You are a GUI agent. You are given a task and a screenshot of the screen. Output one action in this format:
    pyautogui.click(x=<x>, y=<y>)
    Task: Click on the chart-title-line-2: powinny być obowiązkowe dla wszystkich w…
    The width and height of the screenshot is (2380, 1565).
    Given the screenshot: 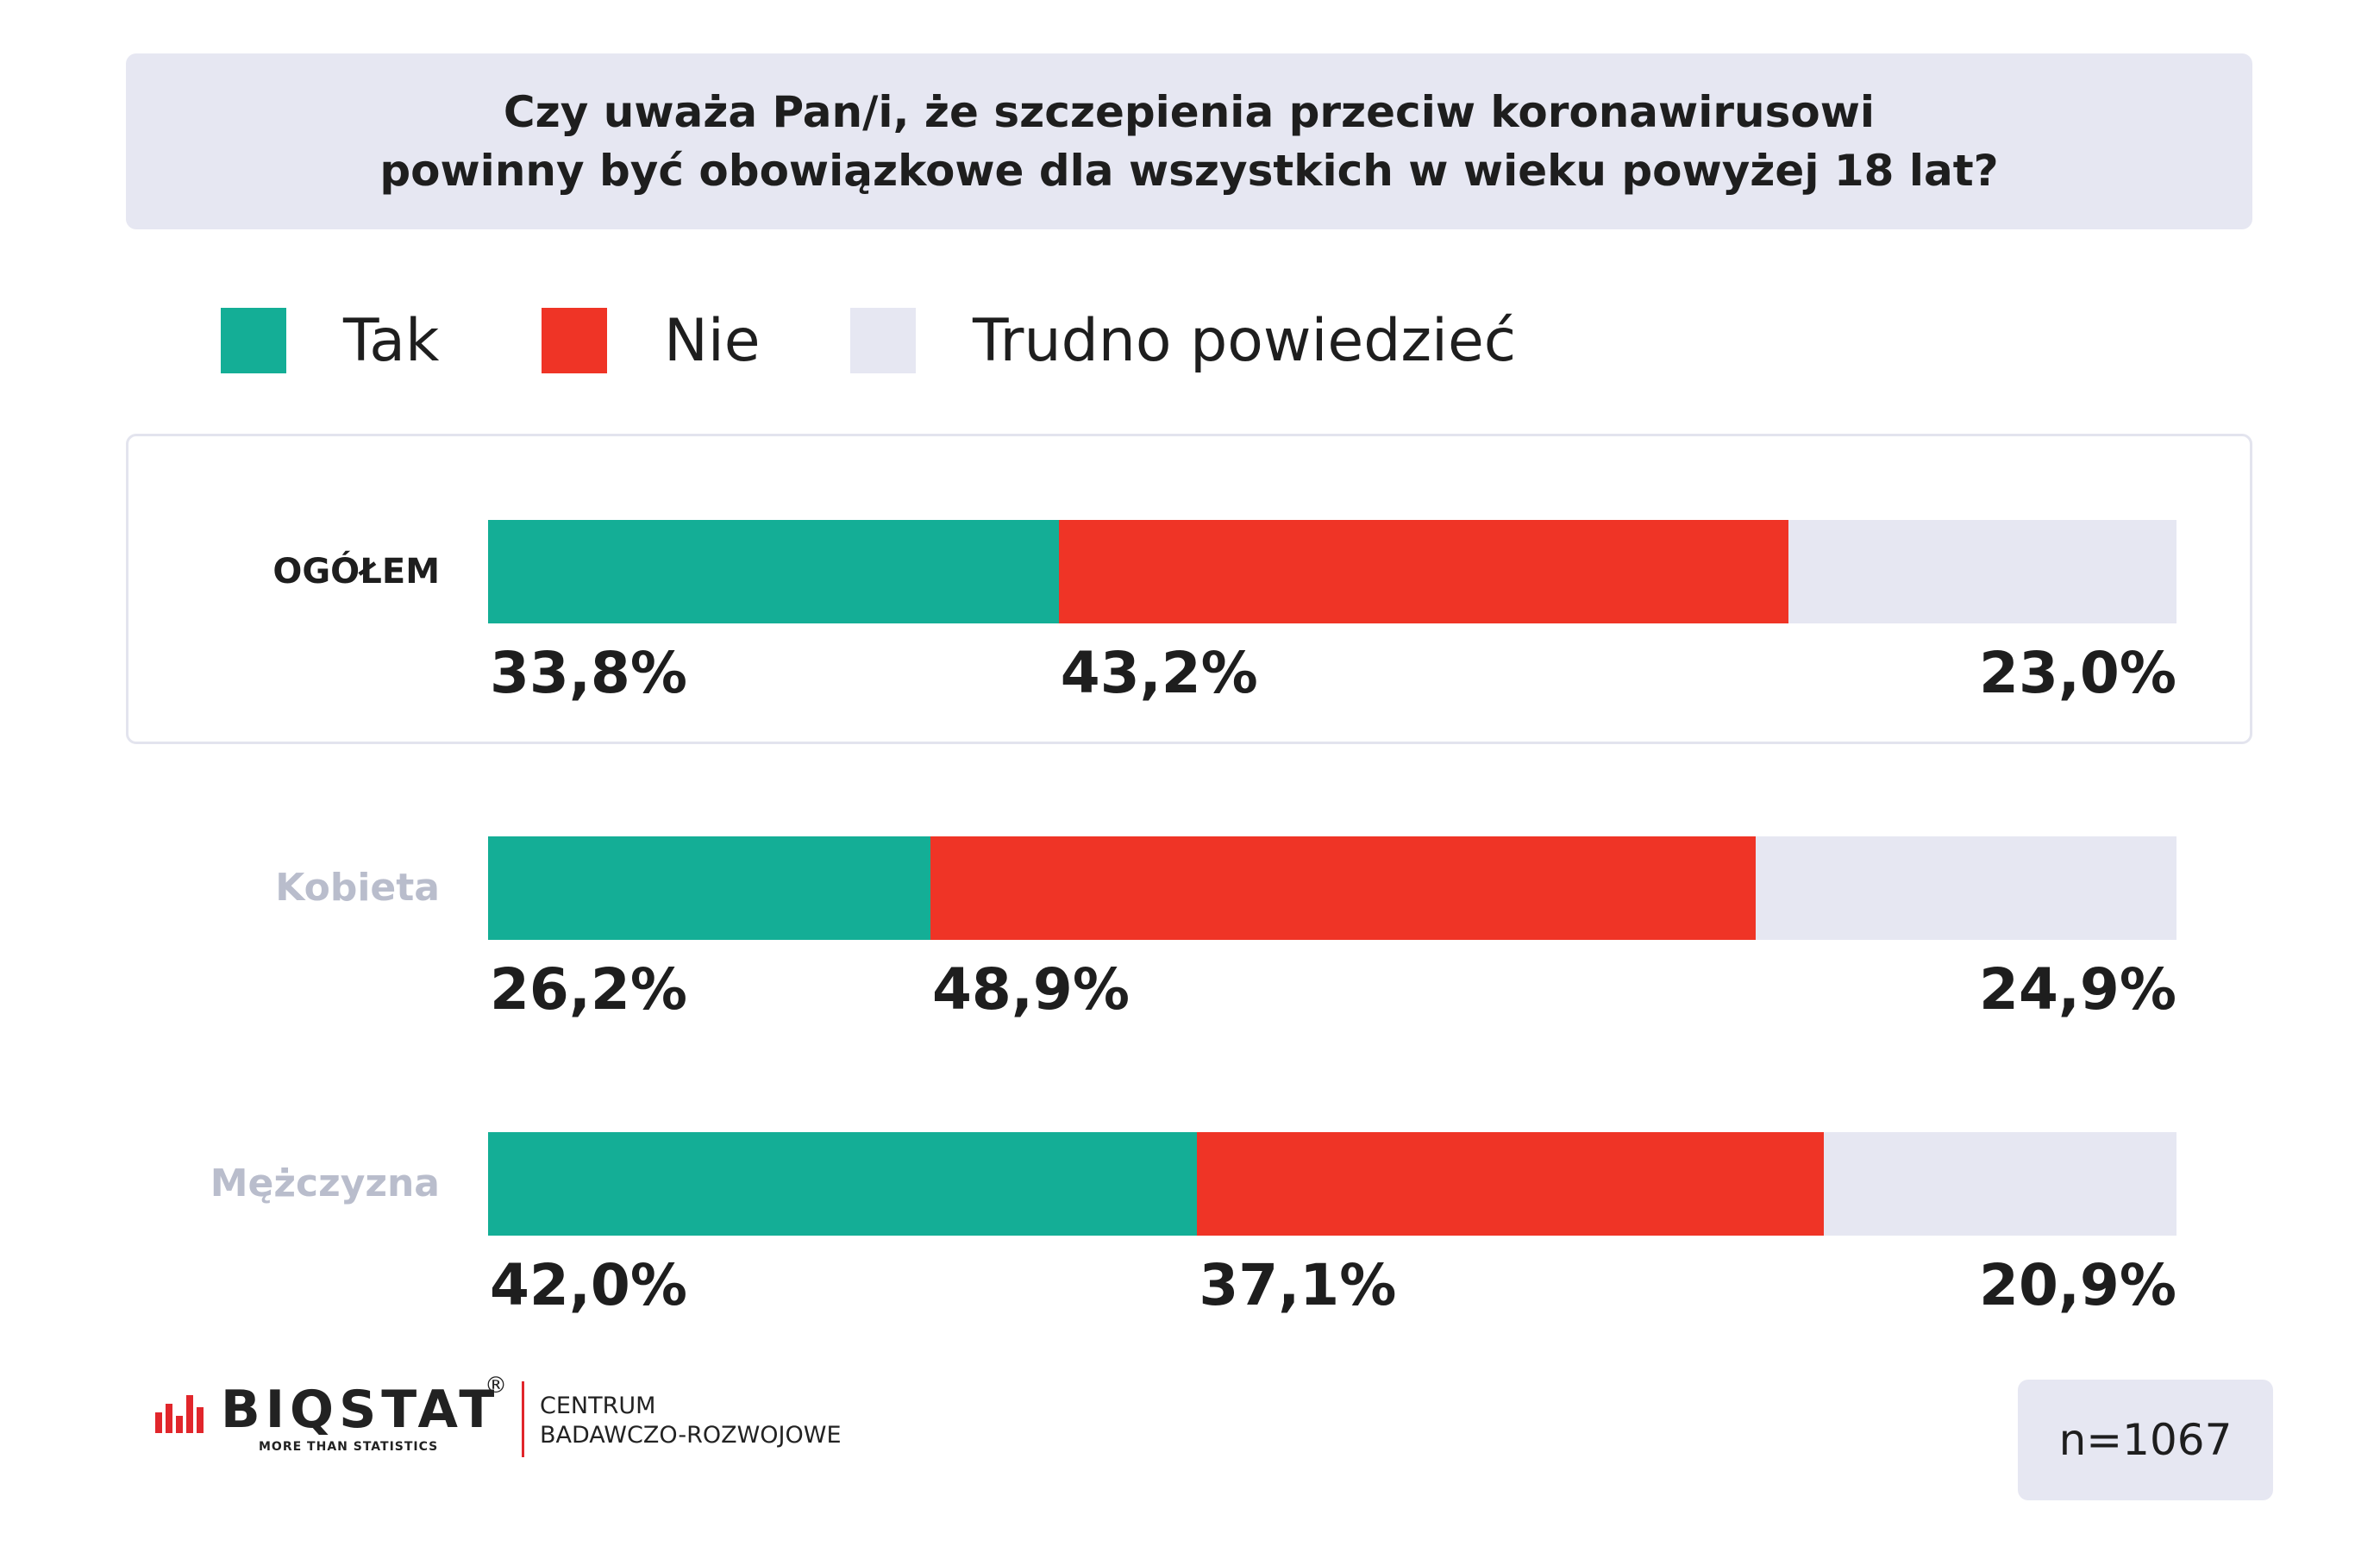 What is the action you would take?
    pyautogui.click(x=1189, y=171)
    